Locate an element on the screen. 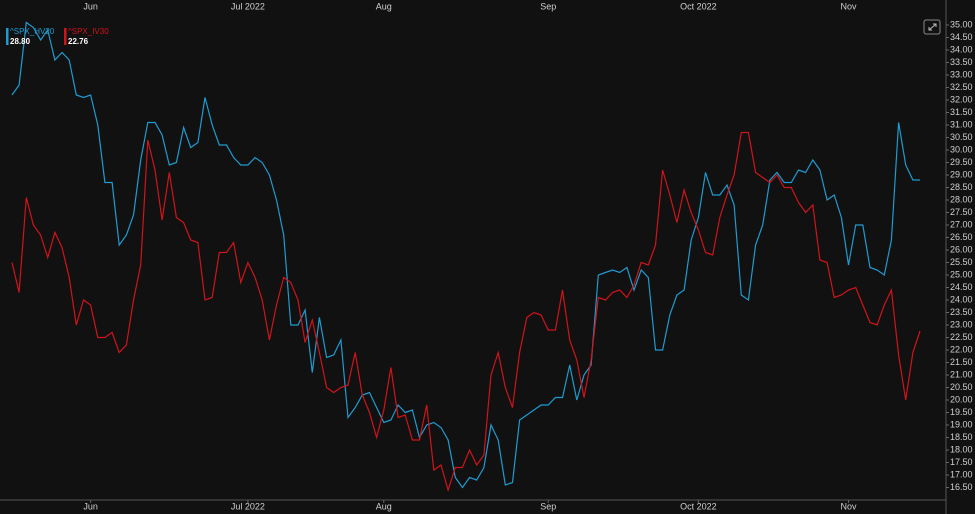  x-tick-label-top: Jun is located at coordinates (90, 6).